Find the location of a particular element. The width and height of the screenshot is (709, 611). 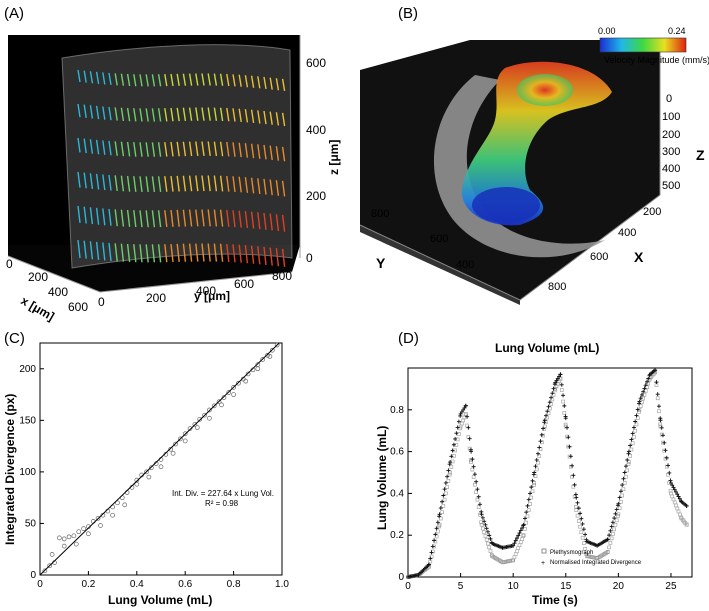

panel-b-x-tick: 600 is located at coordinates (599, 257).